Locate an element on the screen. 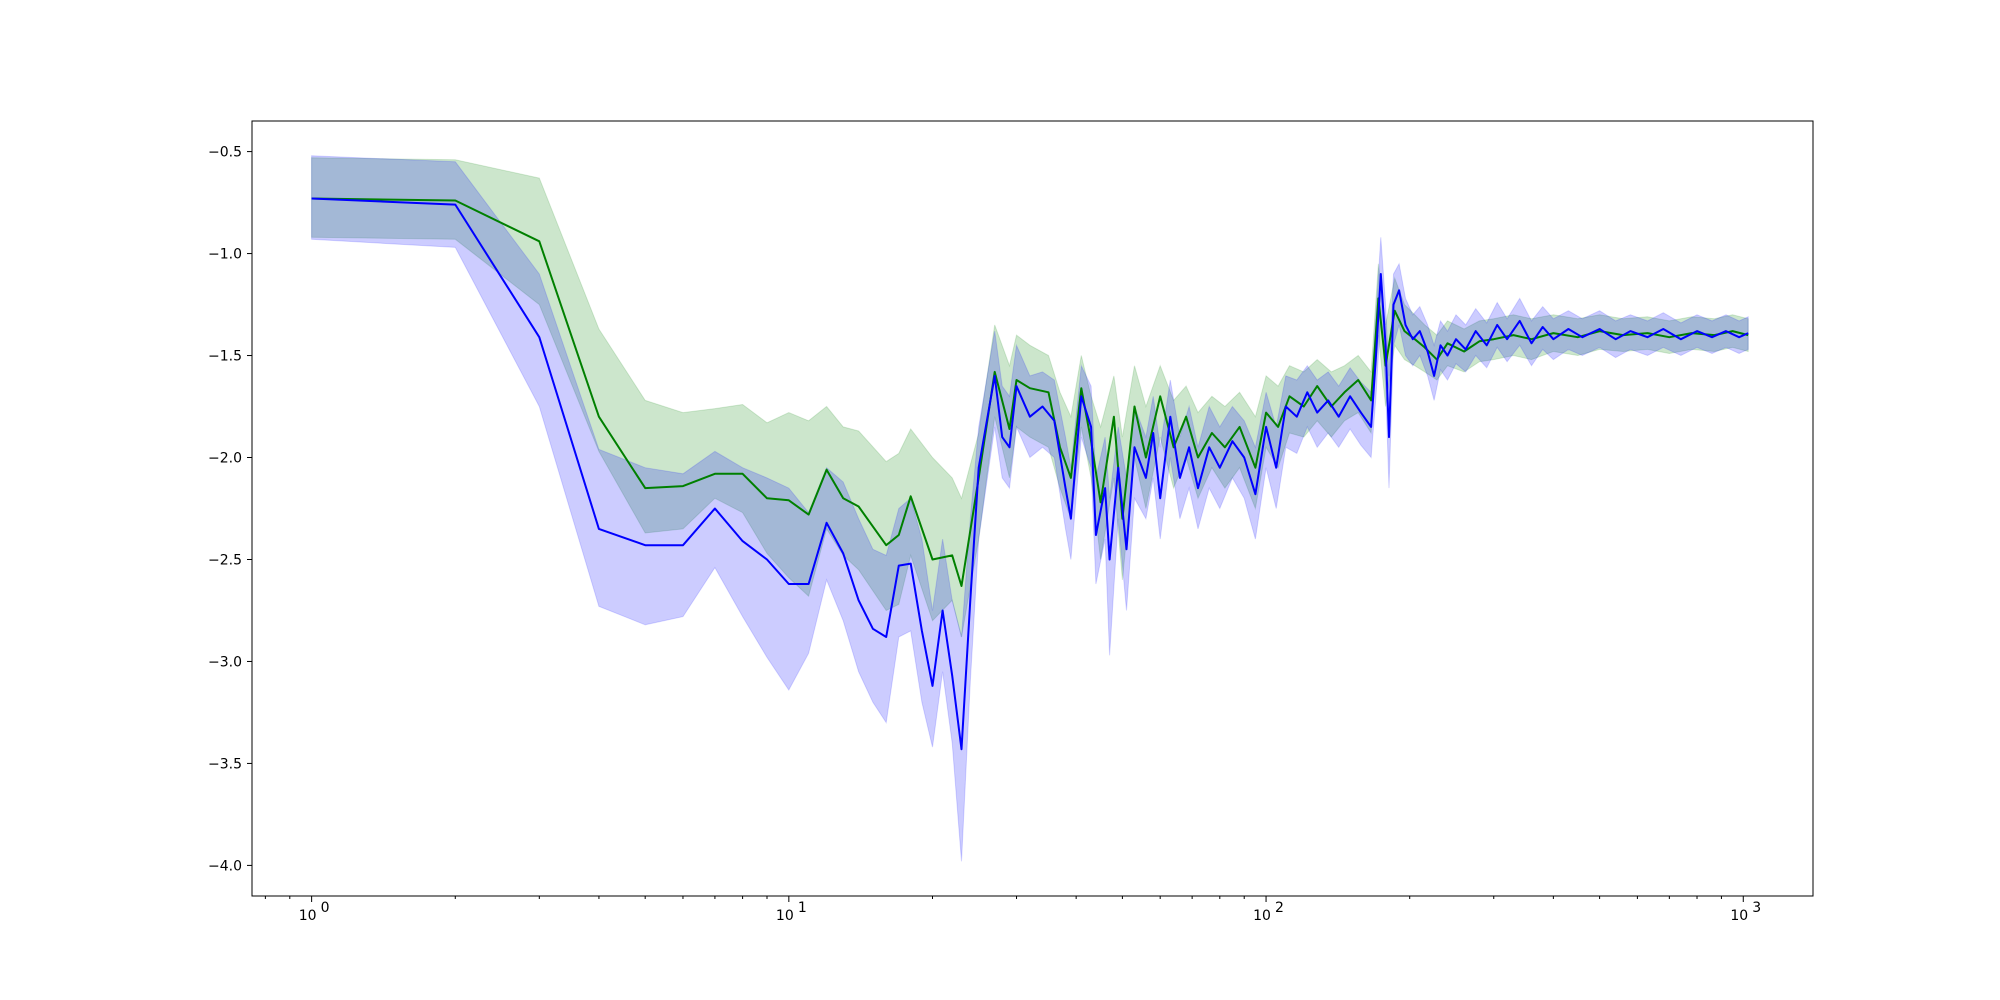  x-tick-exponent: 3 is located at coordinates (1756, 908).